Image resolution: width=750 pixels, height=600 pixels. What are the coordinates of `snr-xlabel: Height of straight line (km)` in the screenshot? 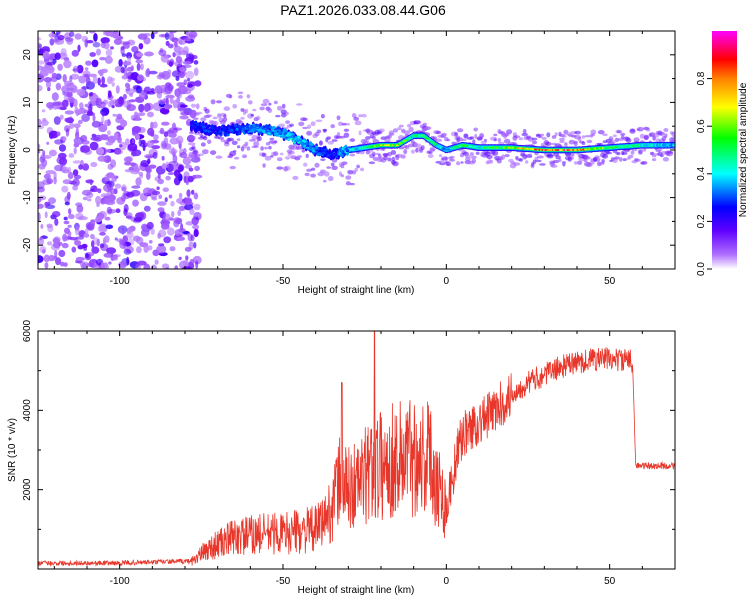 It's located at (356, 590).